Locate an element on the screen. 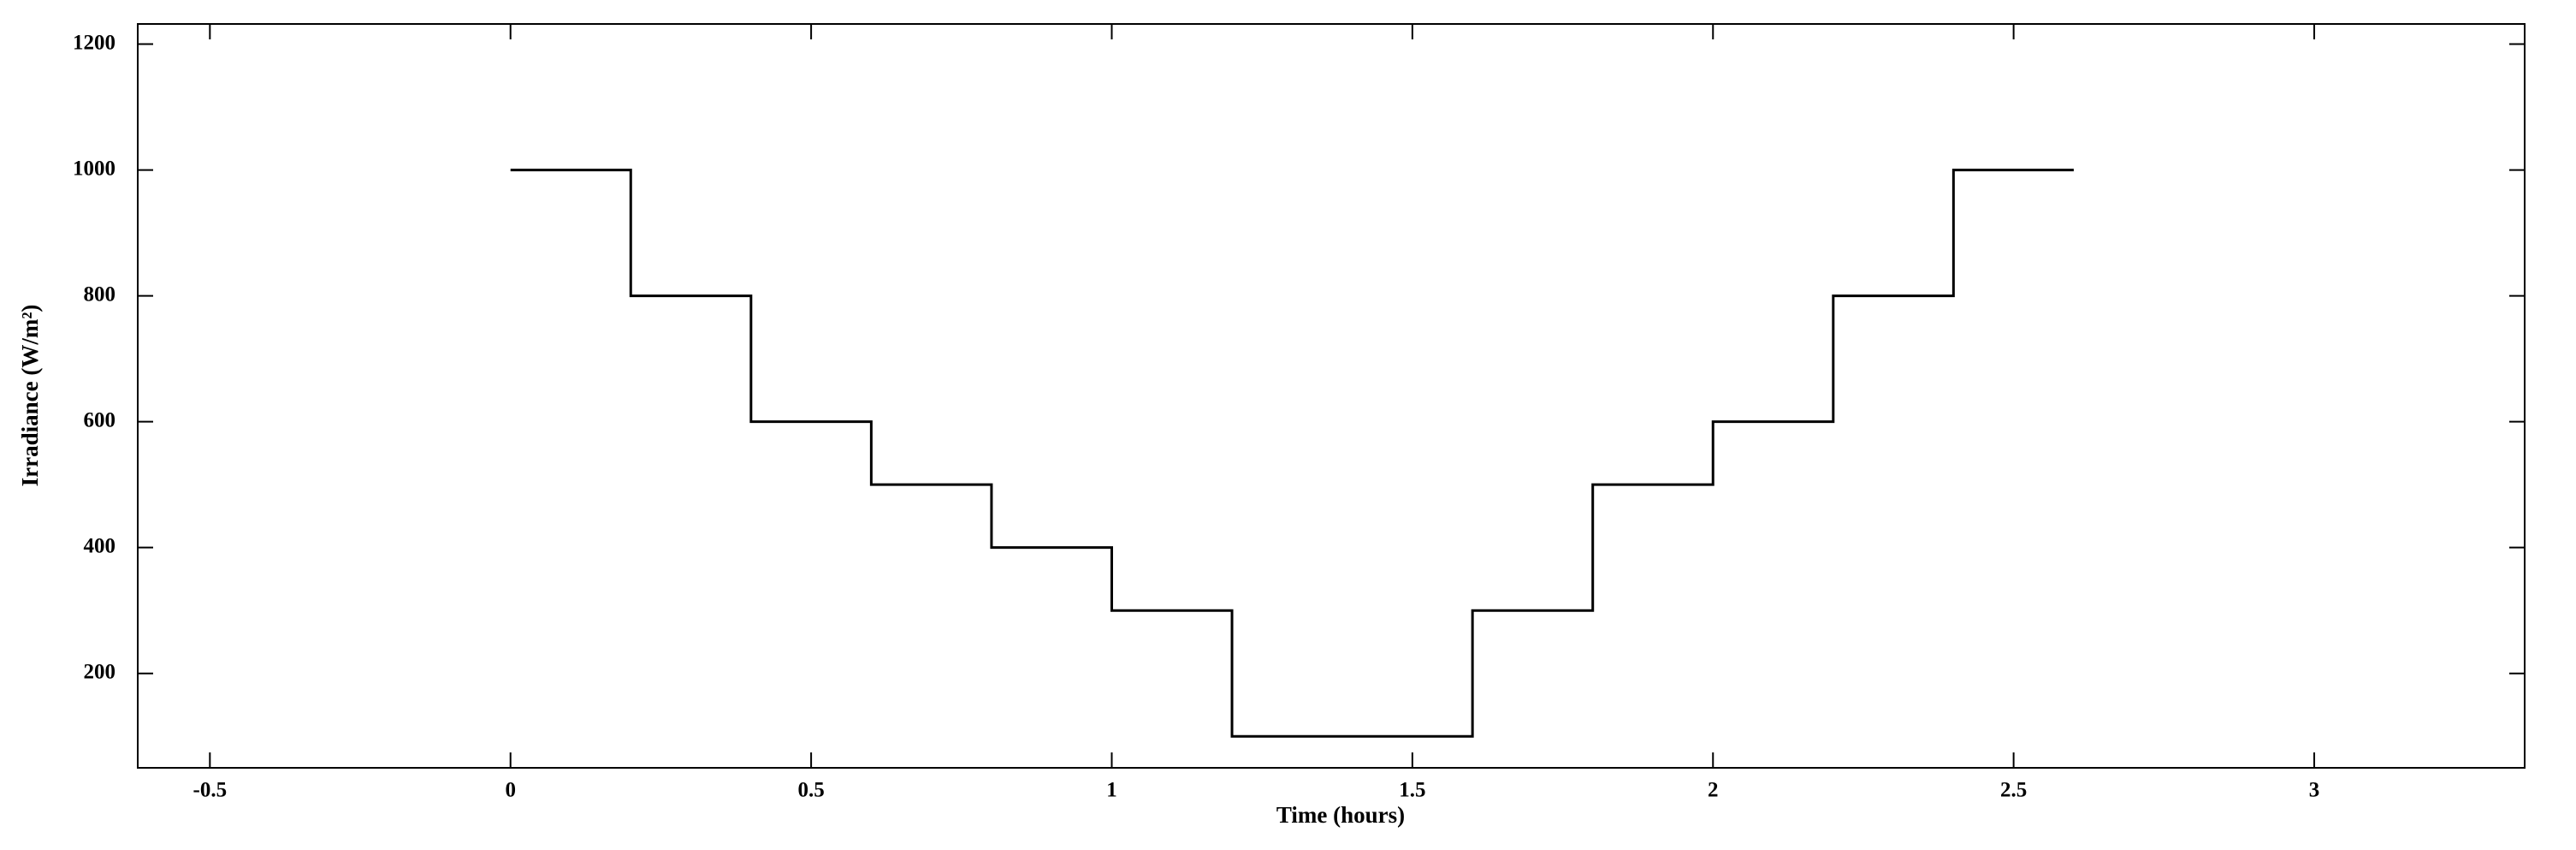  y-tick-label: 1200 is located at coordinates (94, 42).